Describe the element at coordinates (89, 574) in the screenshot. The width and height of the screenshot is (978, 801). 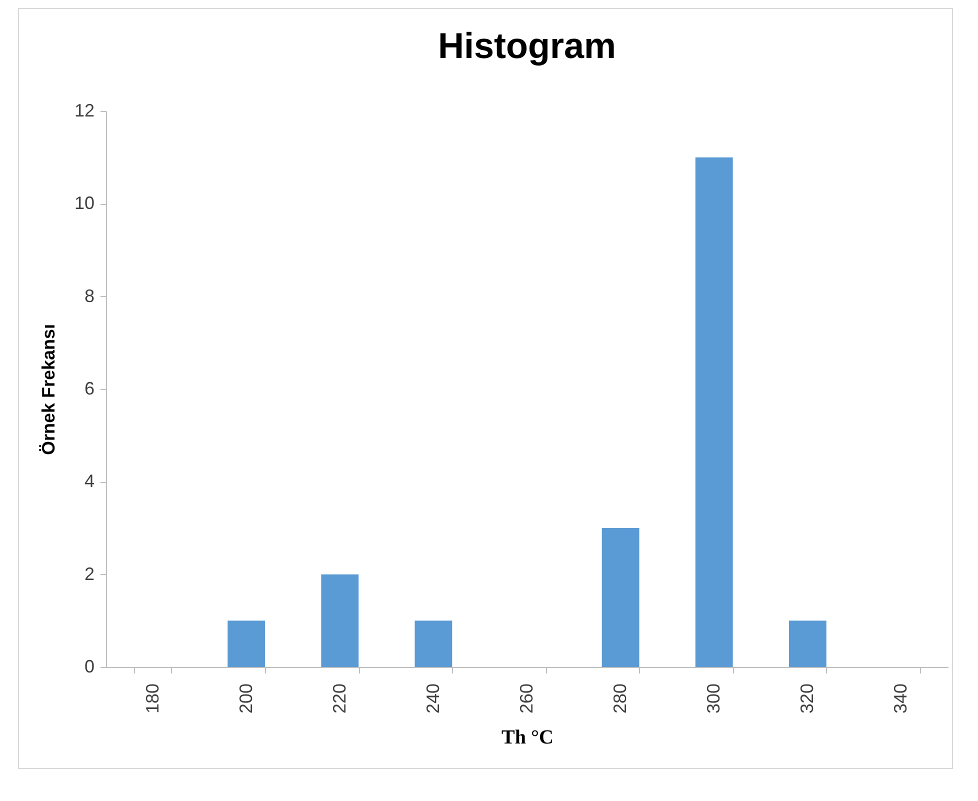
I see `y-tick-label: 2` at that location.